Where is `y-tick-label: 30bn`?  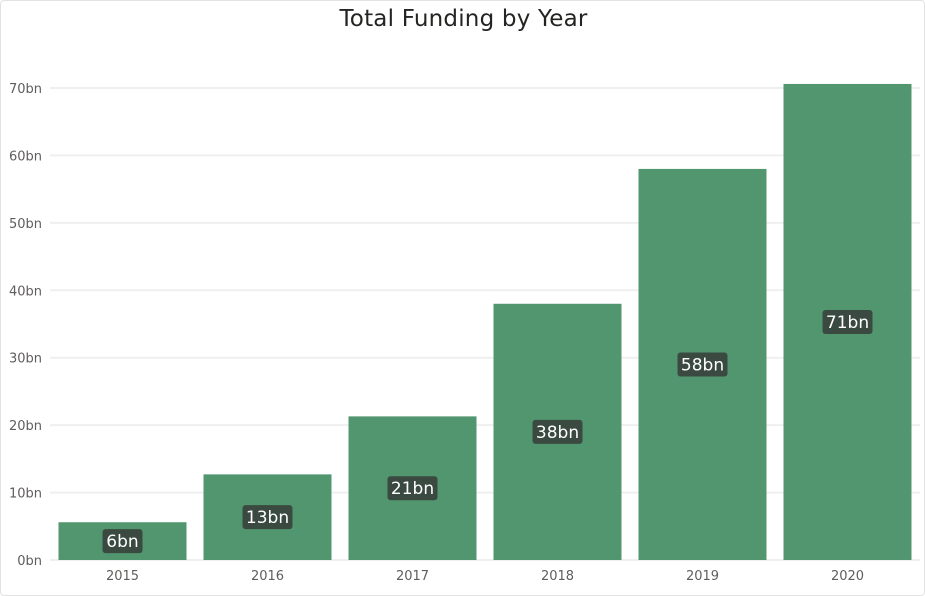 y-tick-label: 30bn is located at coordinates (25, 359).